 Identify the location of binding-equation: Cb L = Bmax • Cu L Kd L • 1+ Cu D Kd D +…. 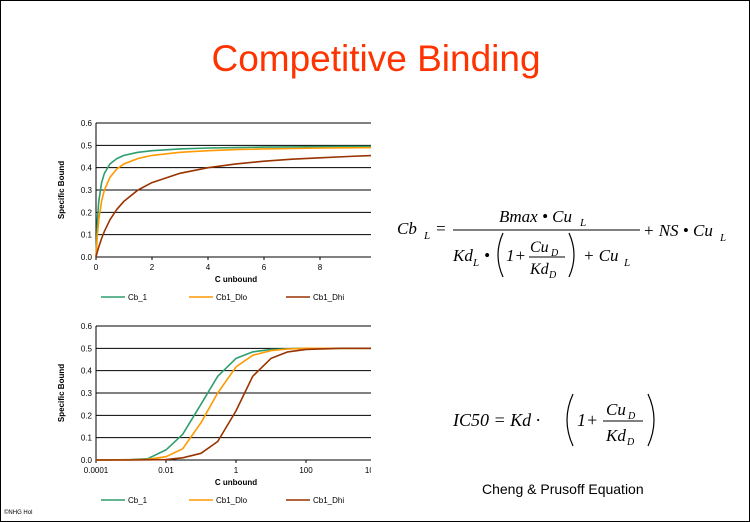
(561, 244).